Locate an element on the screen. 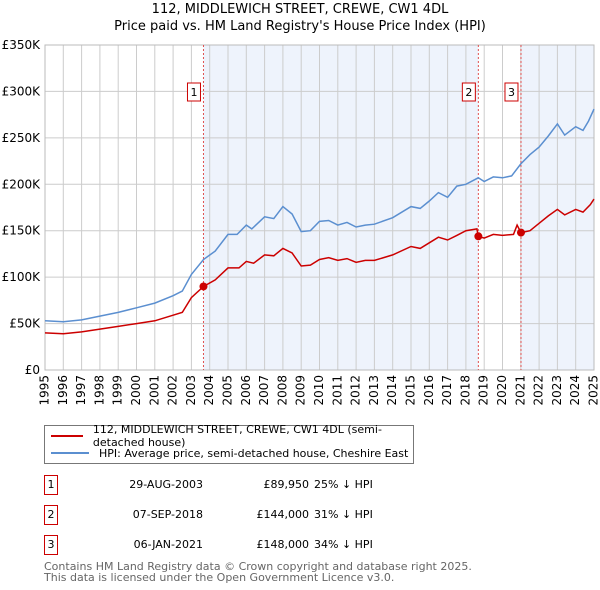 The width and height of the screenshot is (600, 590). x-tick-label: 2023 is located at coordinates (557, 390).